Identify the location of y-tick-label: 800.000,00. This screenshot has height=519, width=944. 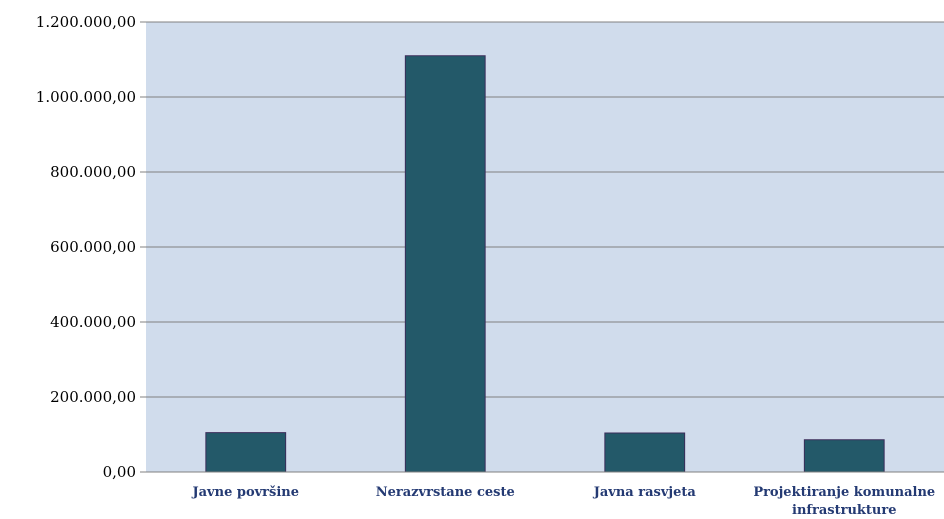
(93, 172).